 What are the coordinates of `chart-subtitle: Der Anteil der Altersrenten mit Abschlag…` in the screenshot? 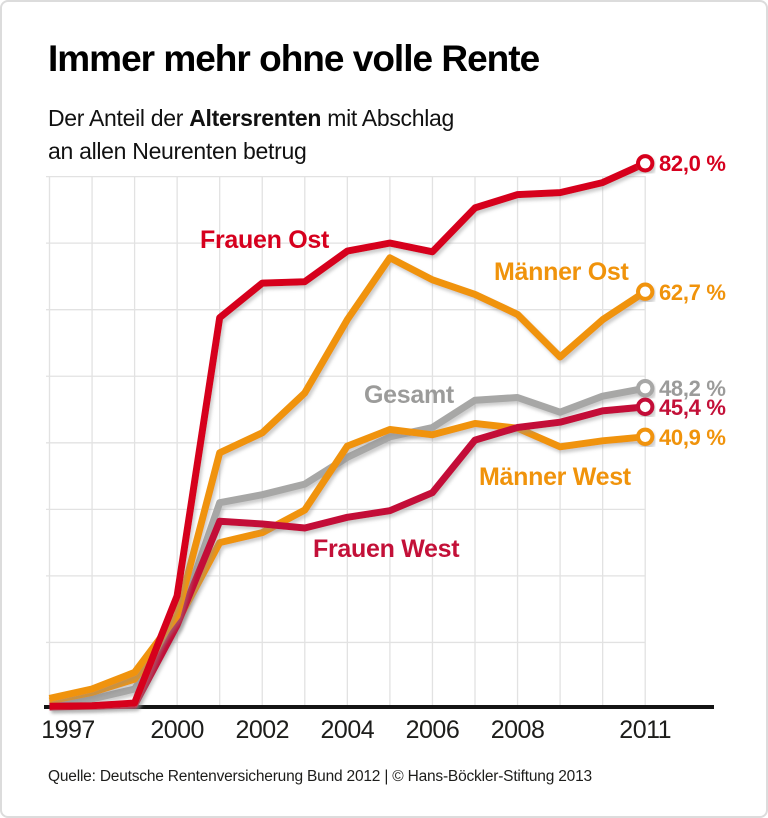 It's located at (251, 135).